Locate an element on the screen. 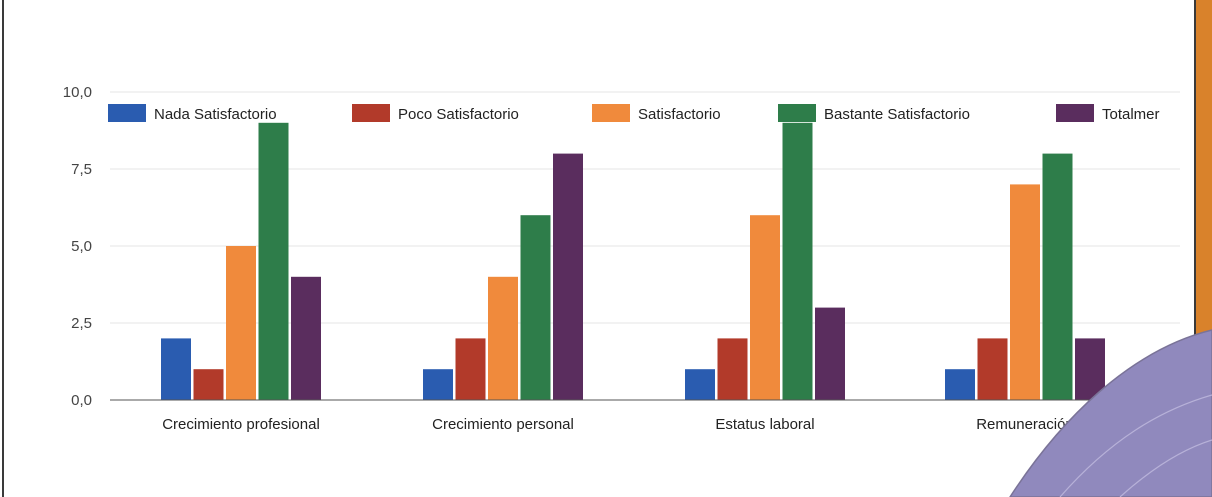  x-category-label: Remuneración is located at coordinates (1025, 424).